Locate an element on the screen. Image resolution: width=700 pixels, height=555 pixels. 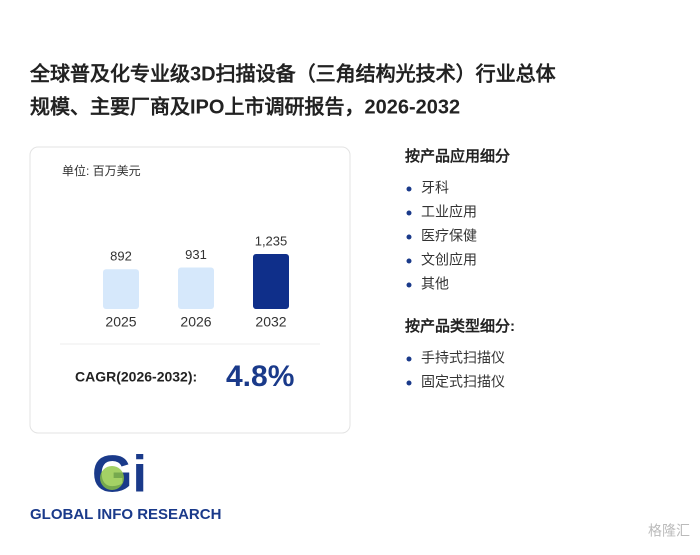
value-label: 1,235 is located at coordinates (271, 240).